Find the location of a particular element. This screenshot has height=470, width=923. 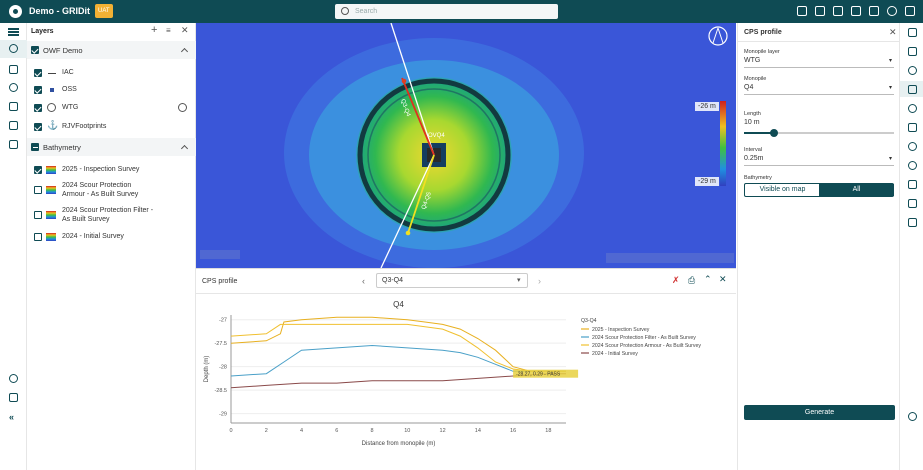

all-button: All is located at coordinates (856, 190).